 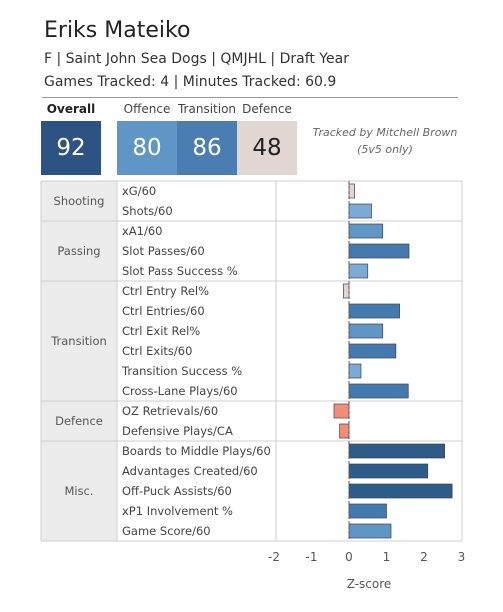 I want to click on offence-label: Offence, so click(x=147, y=109).